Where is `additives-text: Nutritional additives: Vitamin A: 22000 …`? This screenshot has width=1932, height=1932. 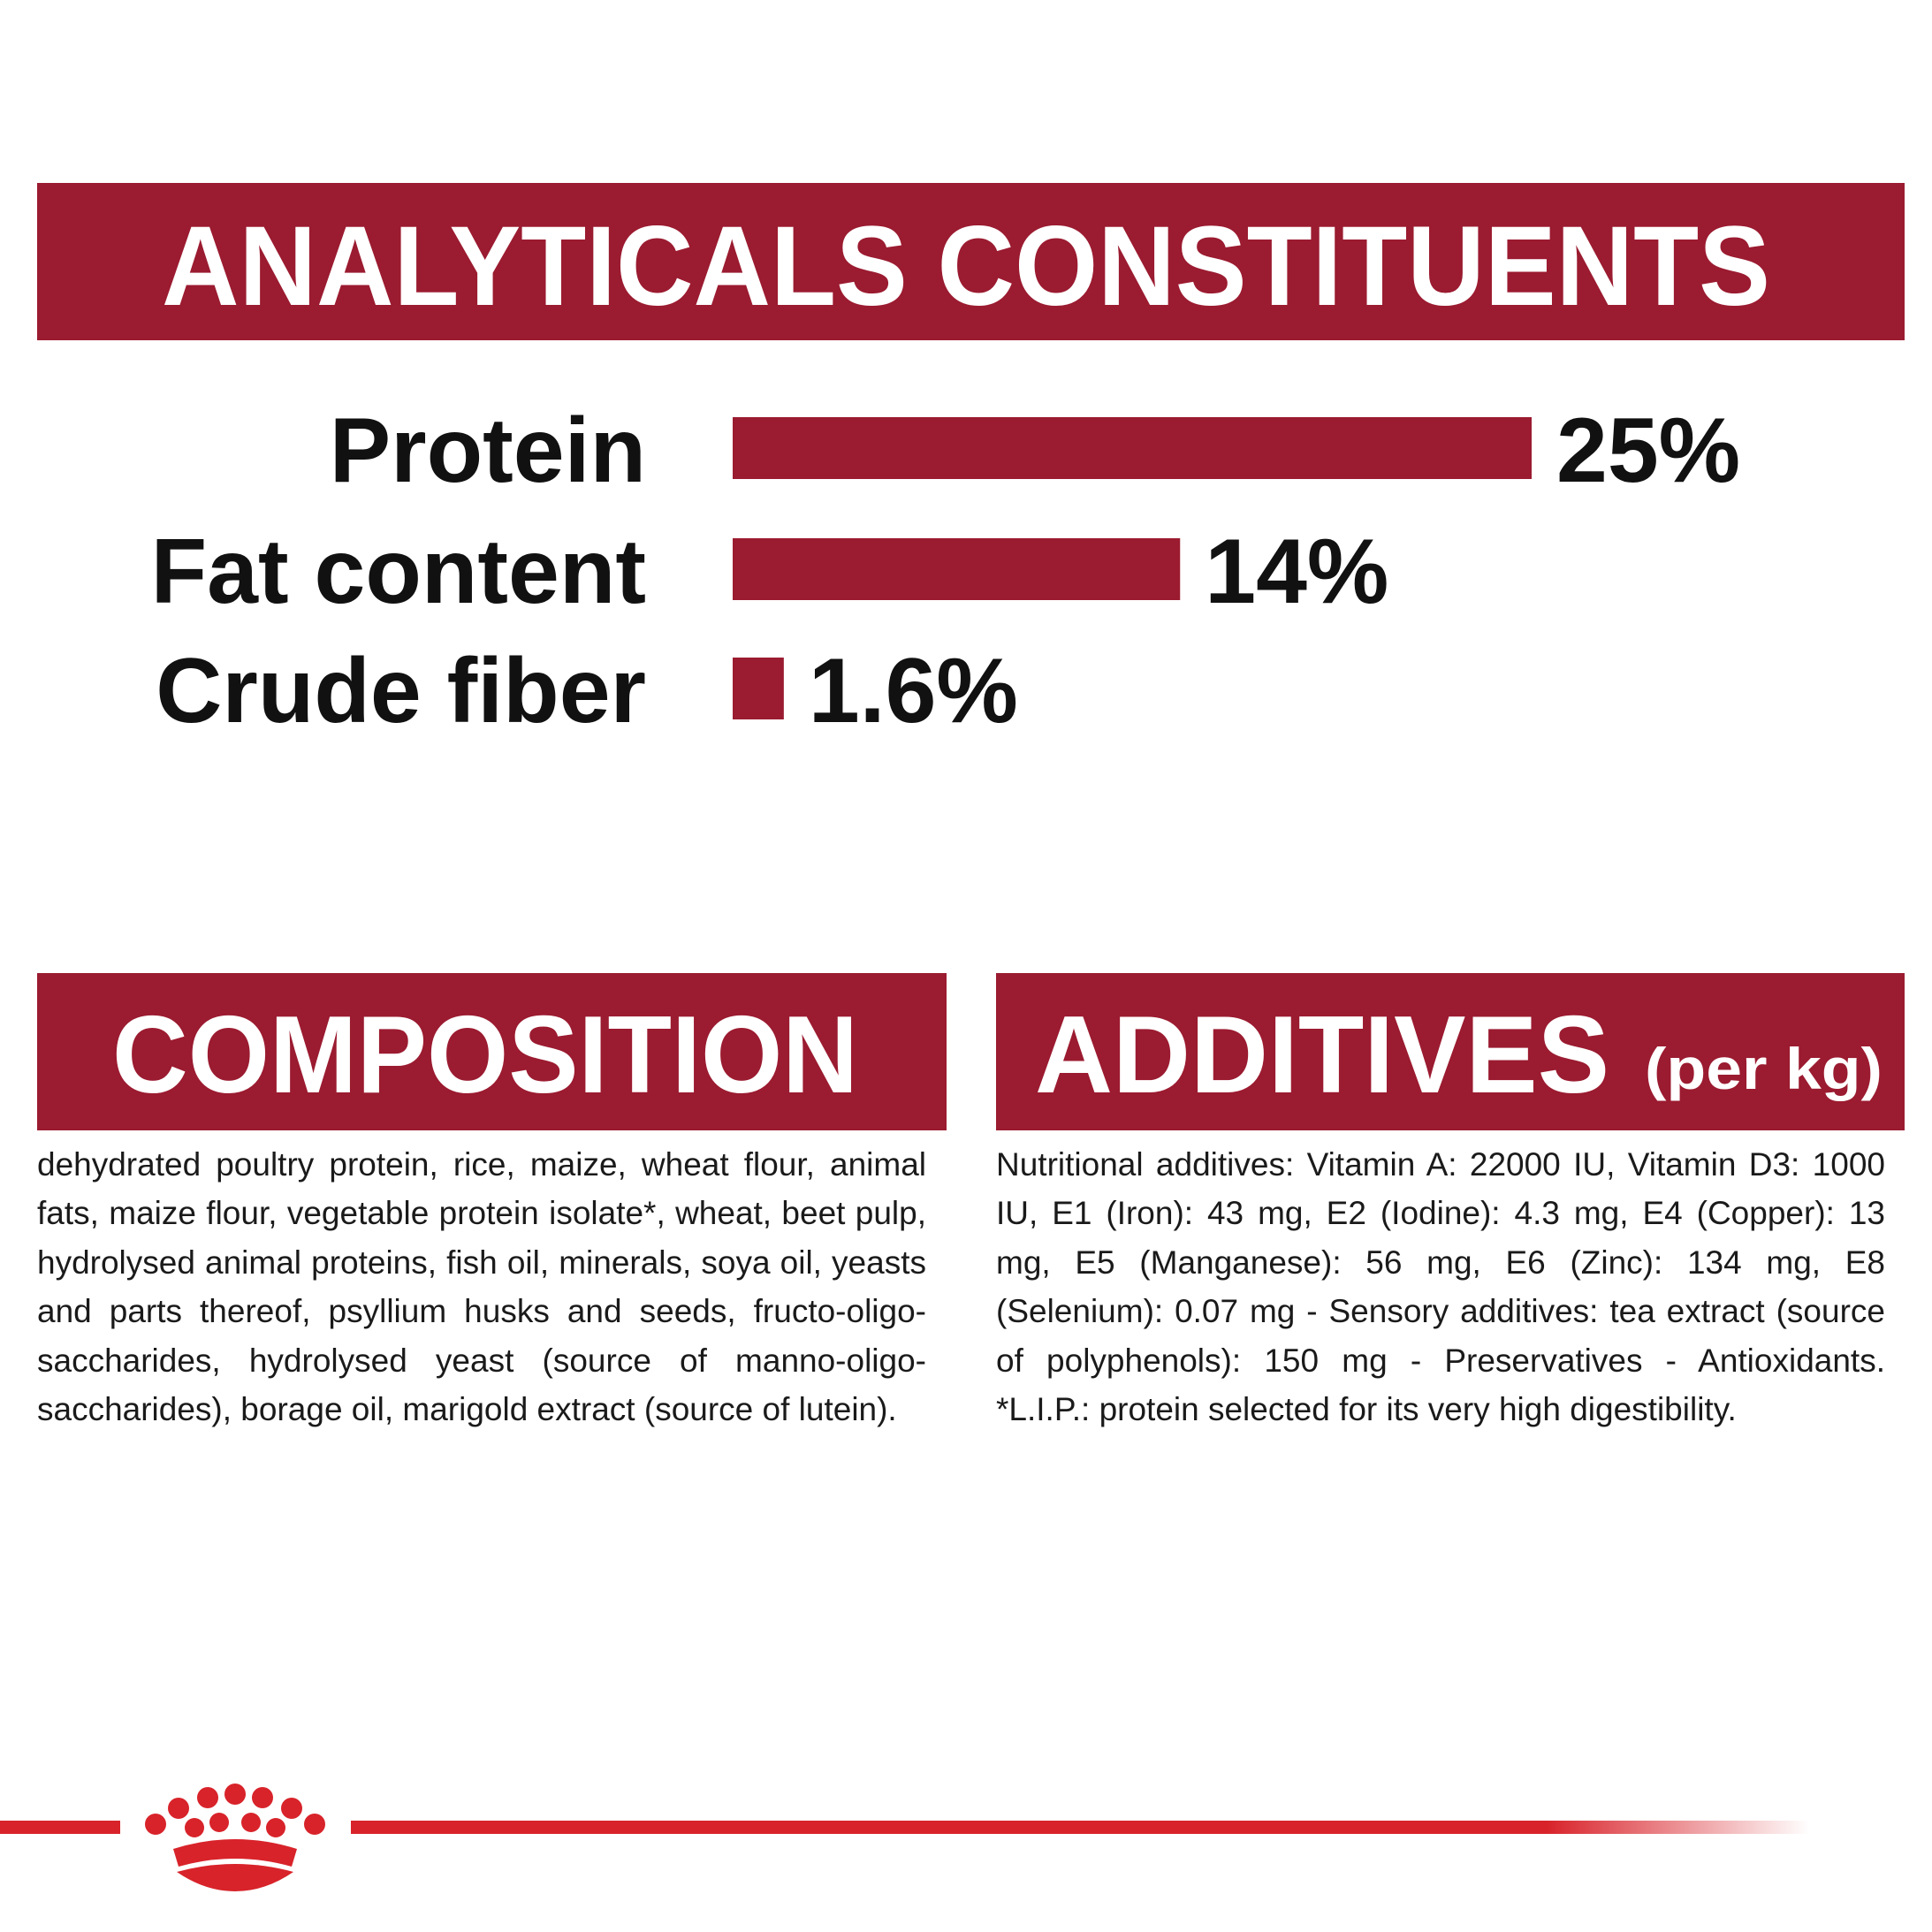
additives-text: Nutritional additives: Vitamin A: 22000 … is located at coordinates (1440, 1287).